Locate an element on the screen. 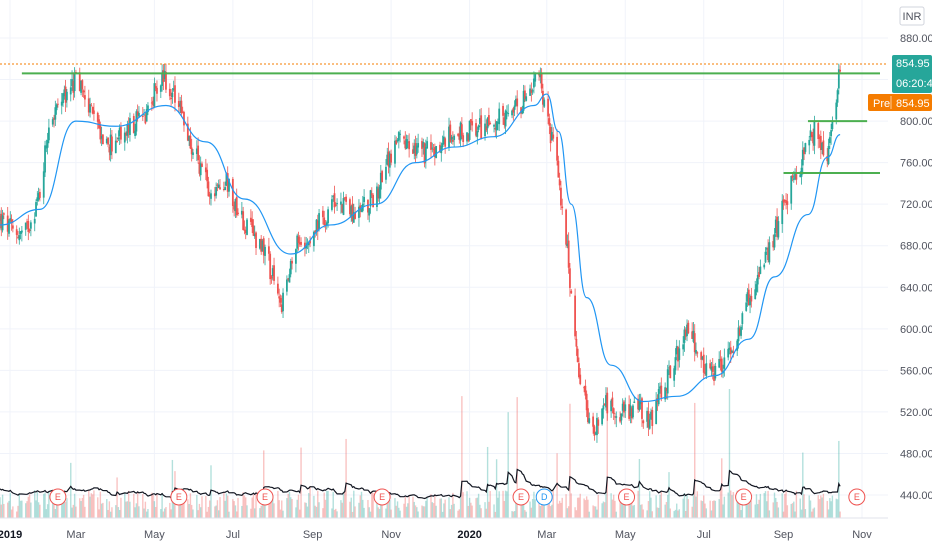 The image size is (932, 550). y-tick-label: 520.00 is located at coordinates (916, 413).